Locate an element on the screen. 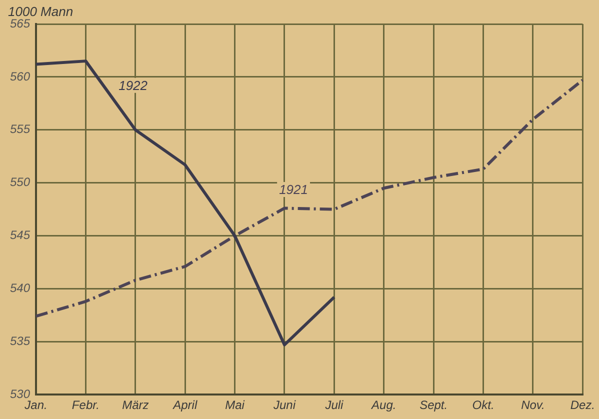 This screenshot has width=599, height=419. y-tick-label: 555 is located at coordinates (20, 129).